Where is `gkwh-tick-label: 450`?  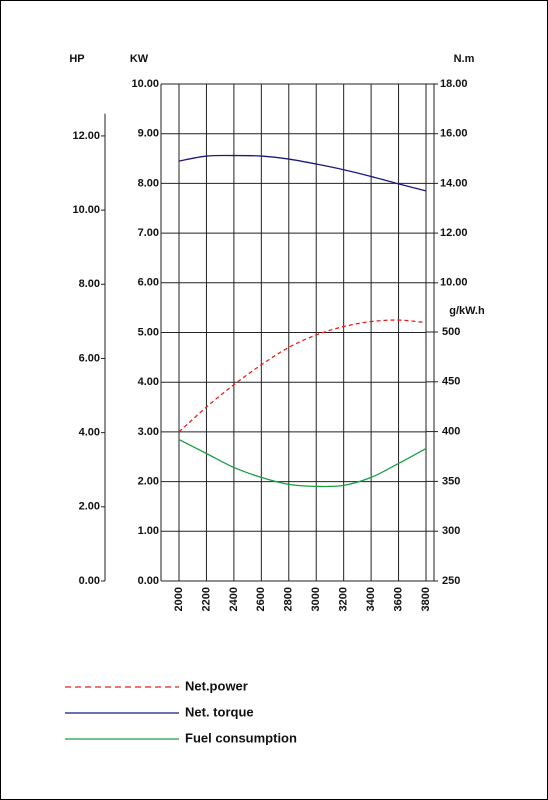 gkwh-tick-label: 450 is located at coordinates (451, 382).